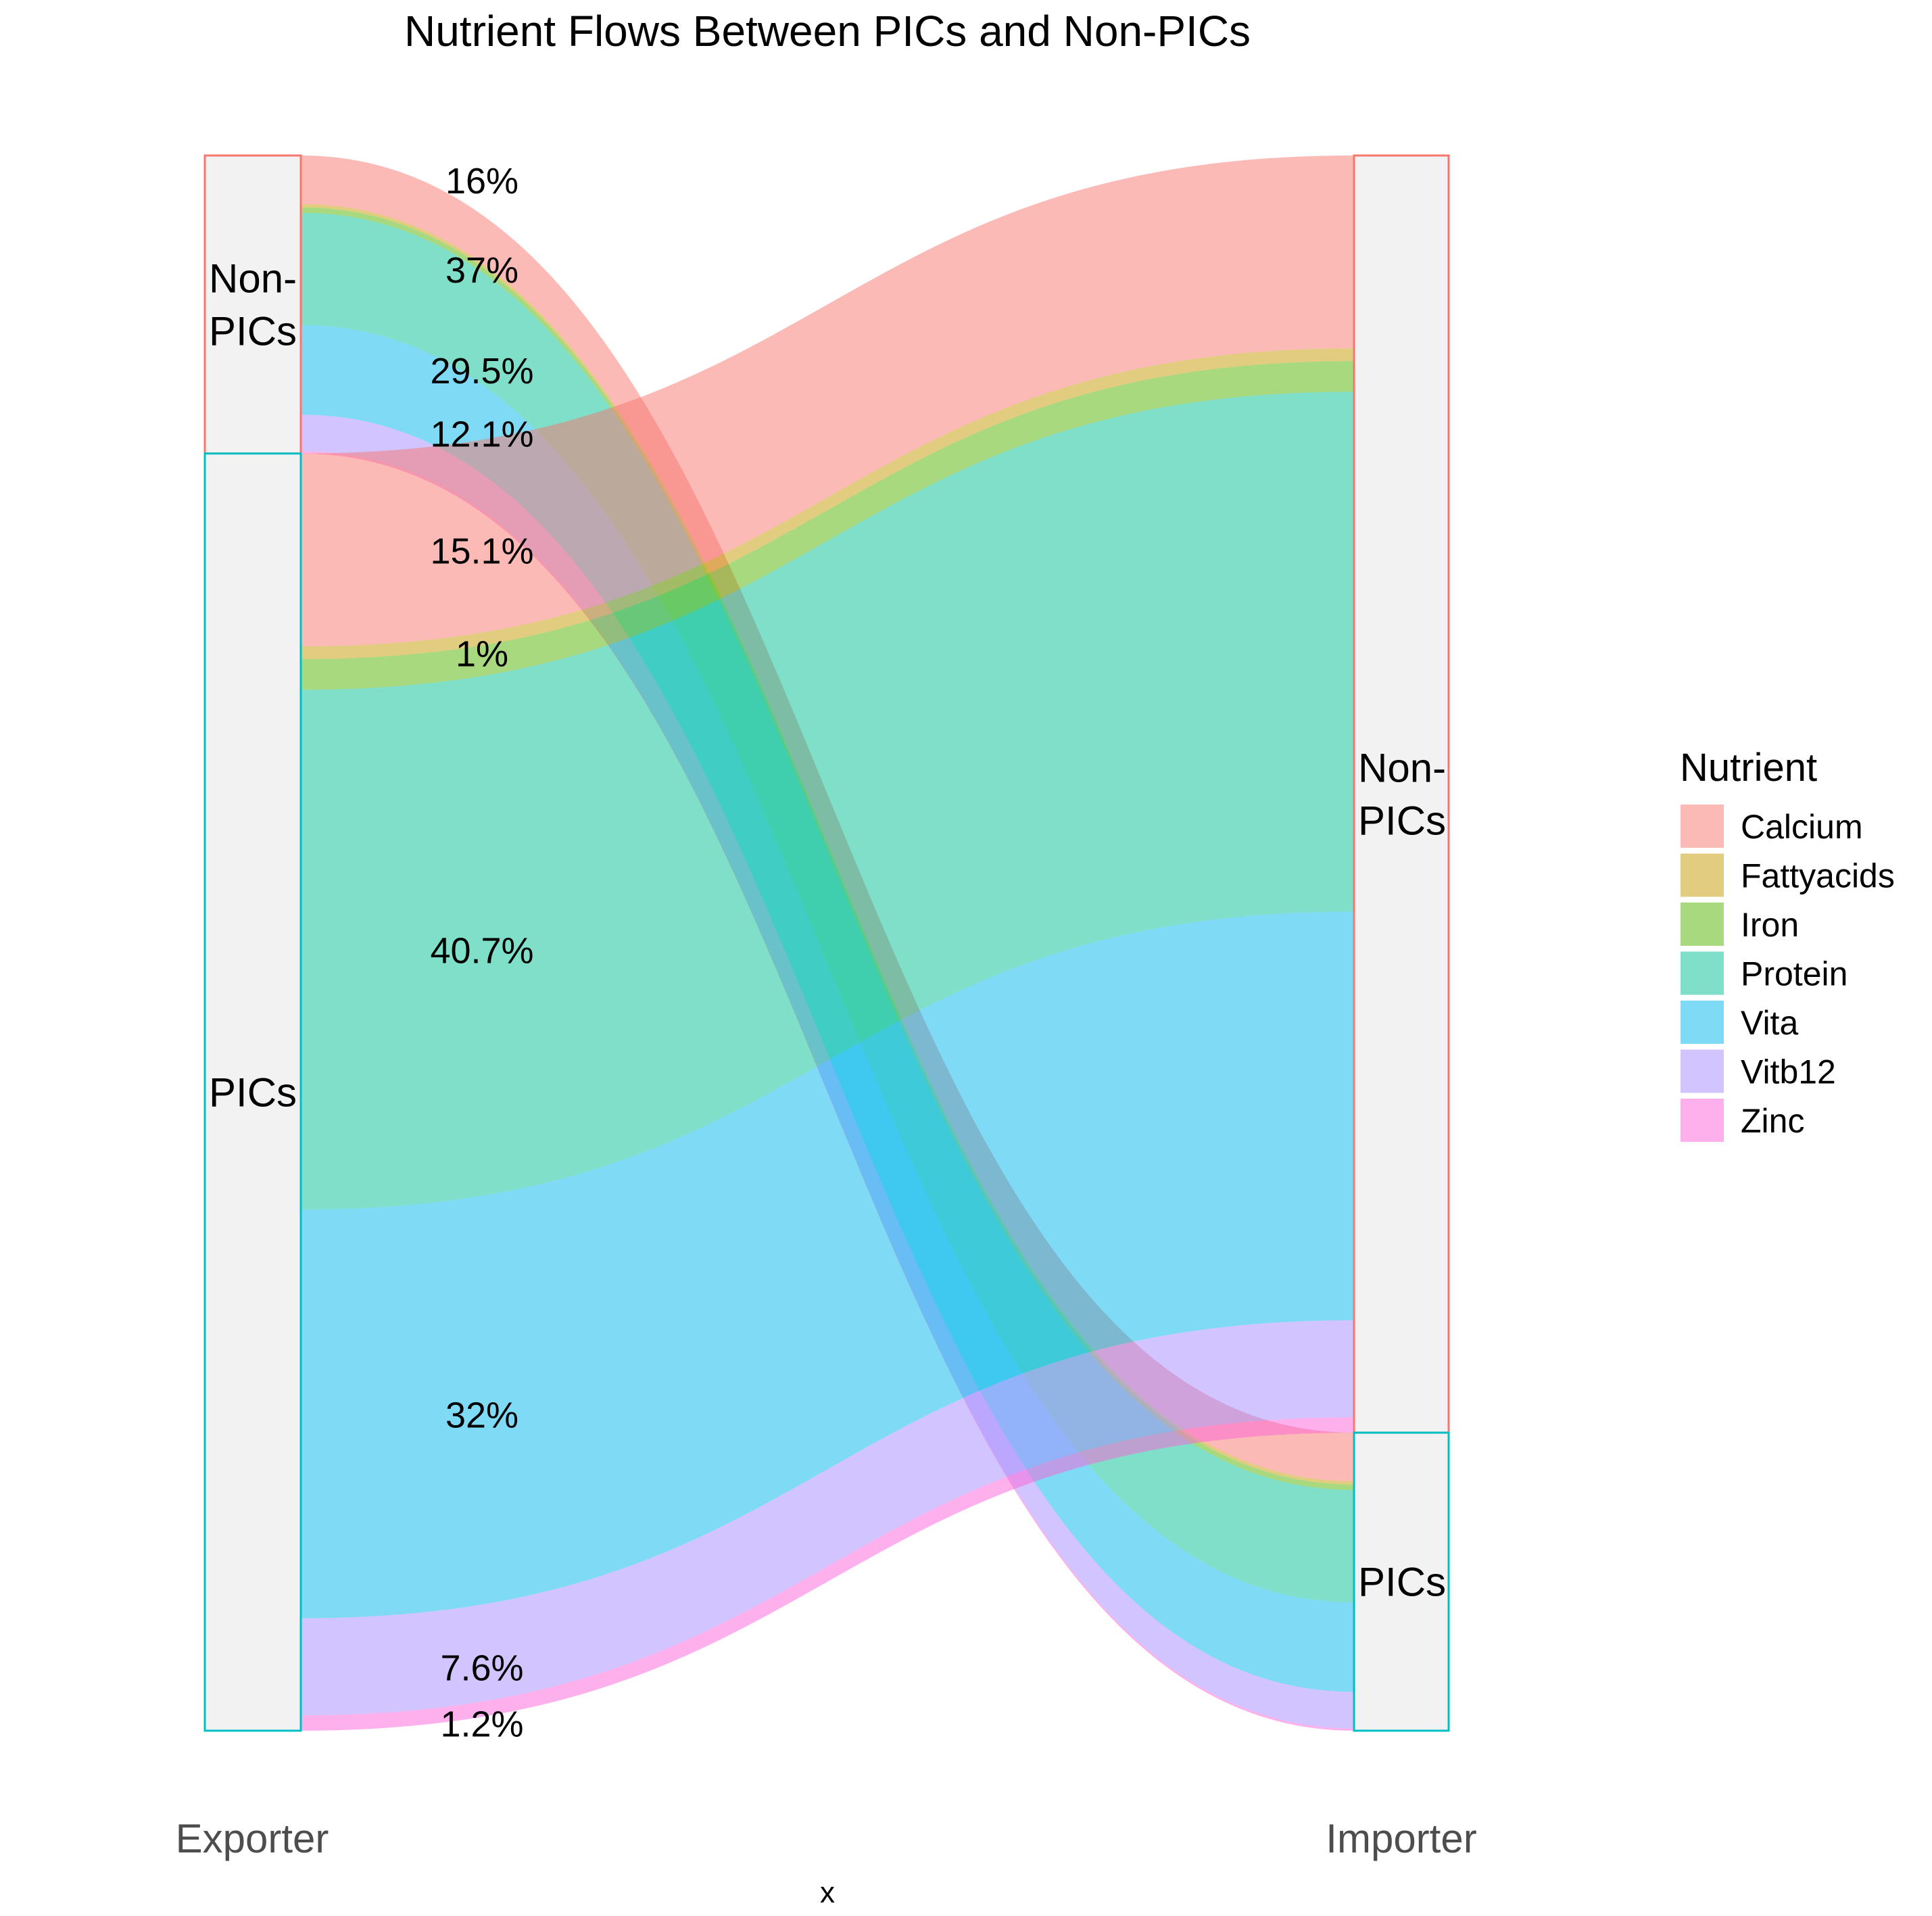 This screenshot has height=1916, width=1932. What do you see at coordinates (482, 1668) in the screenshot?
I see `pct-label-pics-vitb12: 7.6%` at bounding box center [482, 1668].